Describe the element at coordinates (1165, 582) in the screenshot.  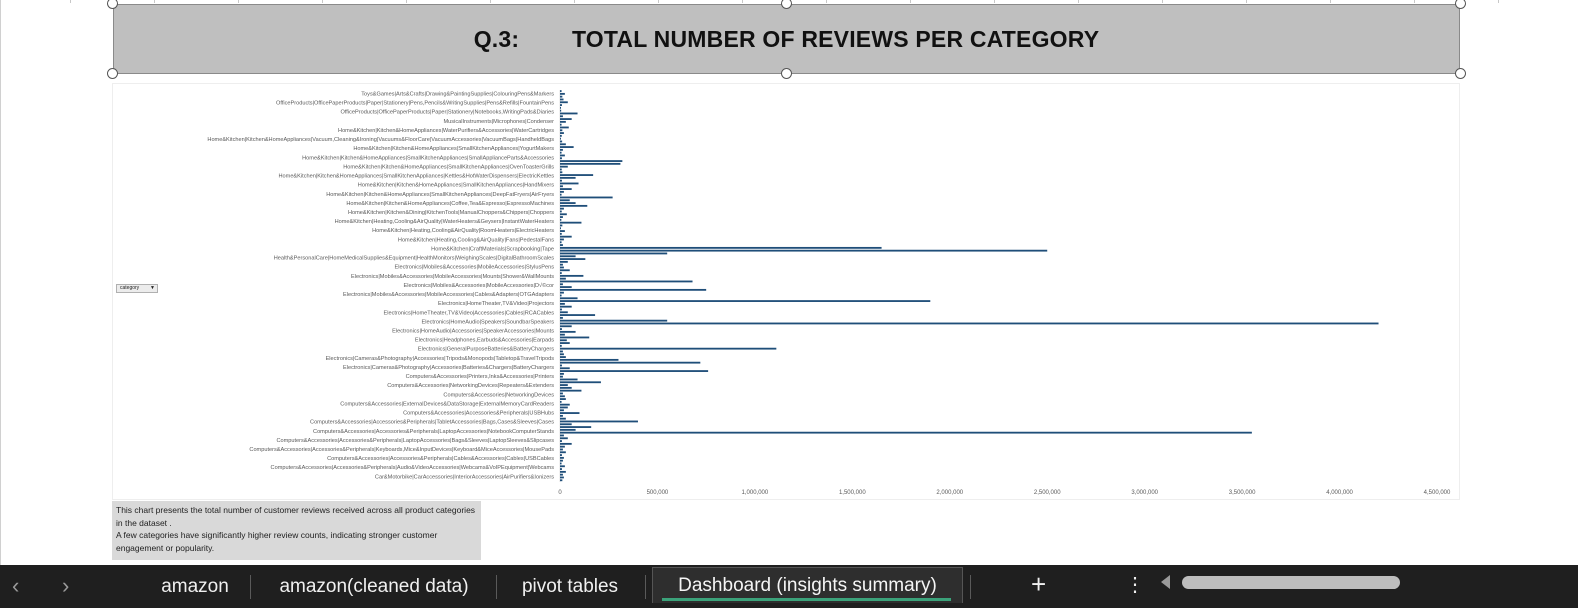
I see `scroll-left-arrow-icon` at that location.